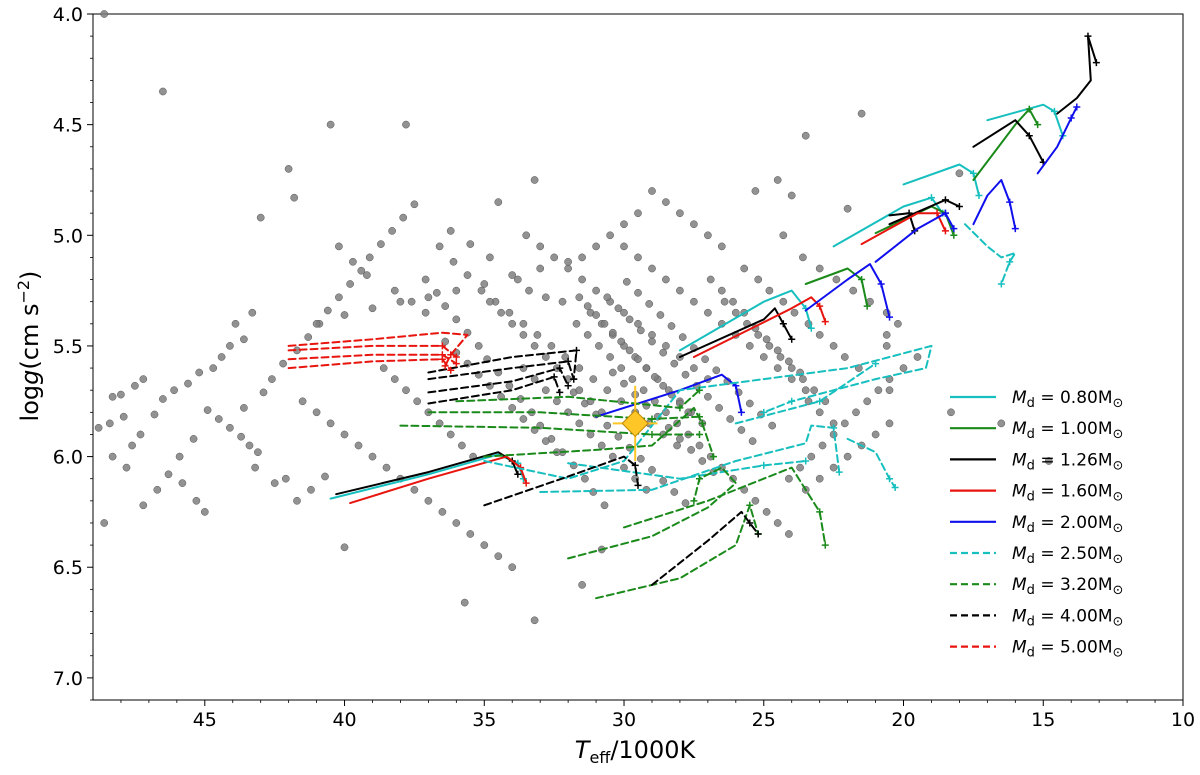 This screenshot has width=1200, height=775. What do you see at coordinates (68, 126) in the screenshot?
I see `y-tick-label: 4.5` at bounding box center [68, 126].